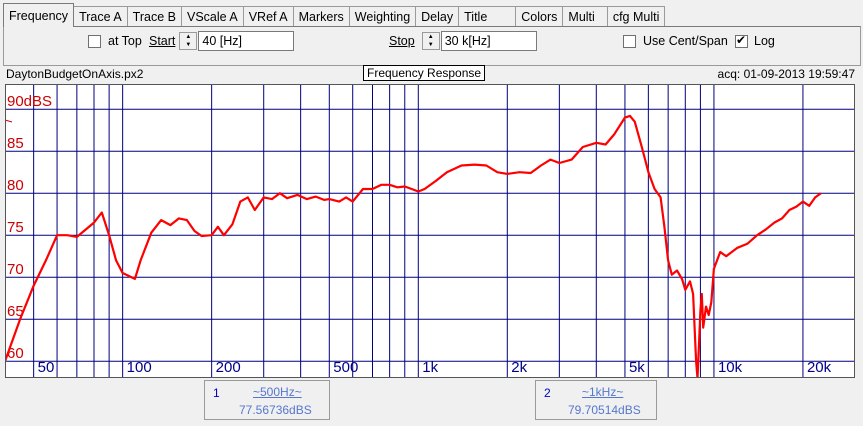  Describe the element at coordinates (46, 367) in the screenshot. I see `x-tick-label: 50` at that location.